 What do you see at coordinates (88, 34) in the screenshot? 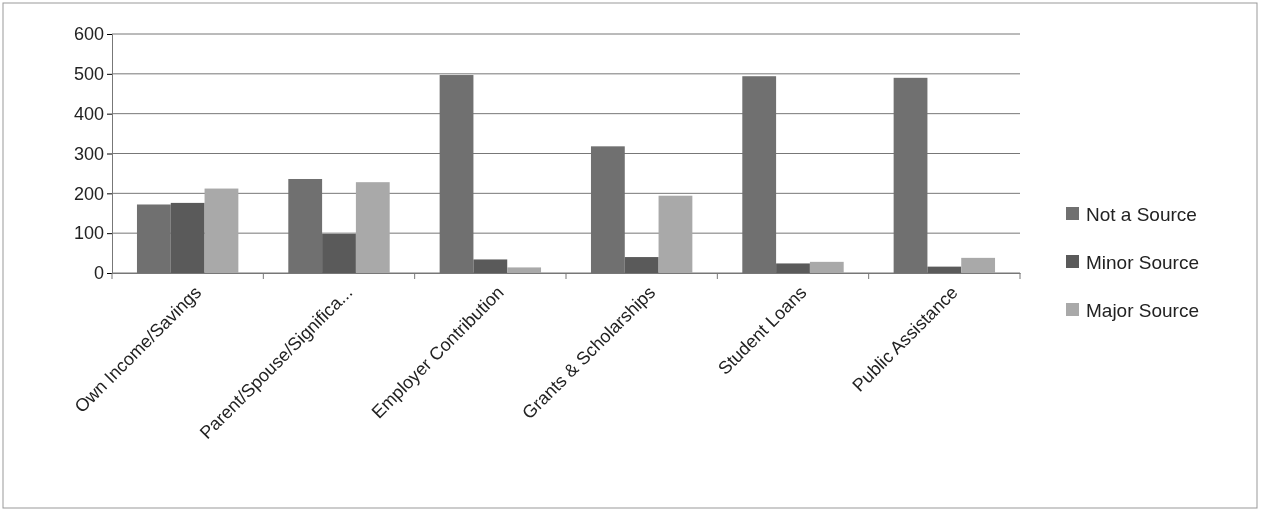
I see `y-tick-label: 600` at bounding box center [88, 34].